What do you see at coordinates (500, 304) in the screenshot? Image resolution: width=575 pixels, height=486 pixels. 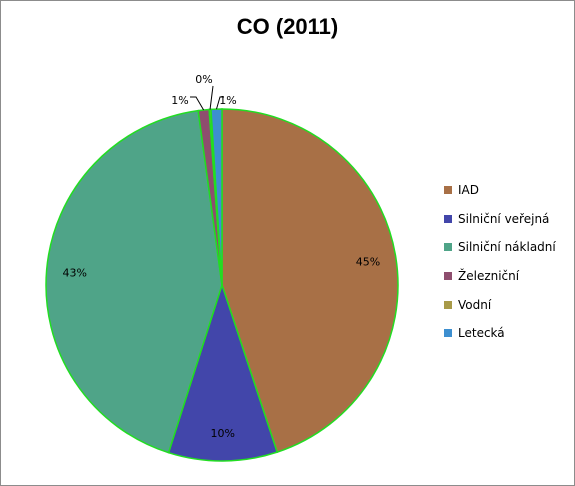 I see `legend-item-vodni: Vodní` at bounding box center [500, 304].